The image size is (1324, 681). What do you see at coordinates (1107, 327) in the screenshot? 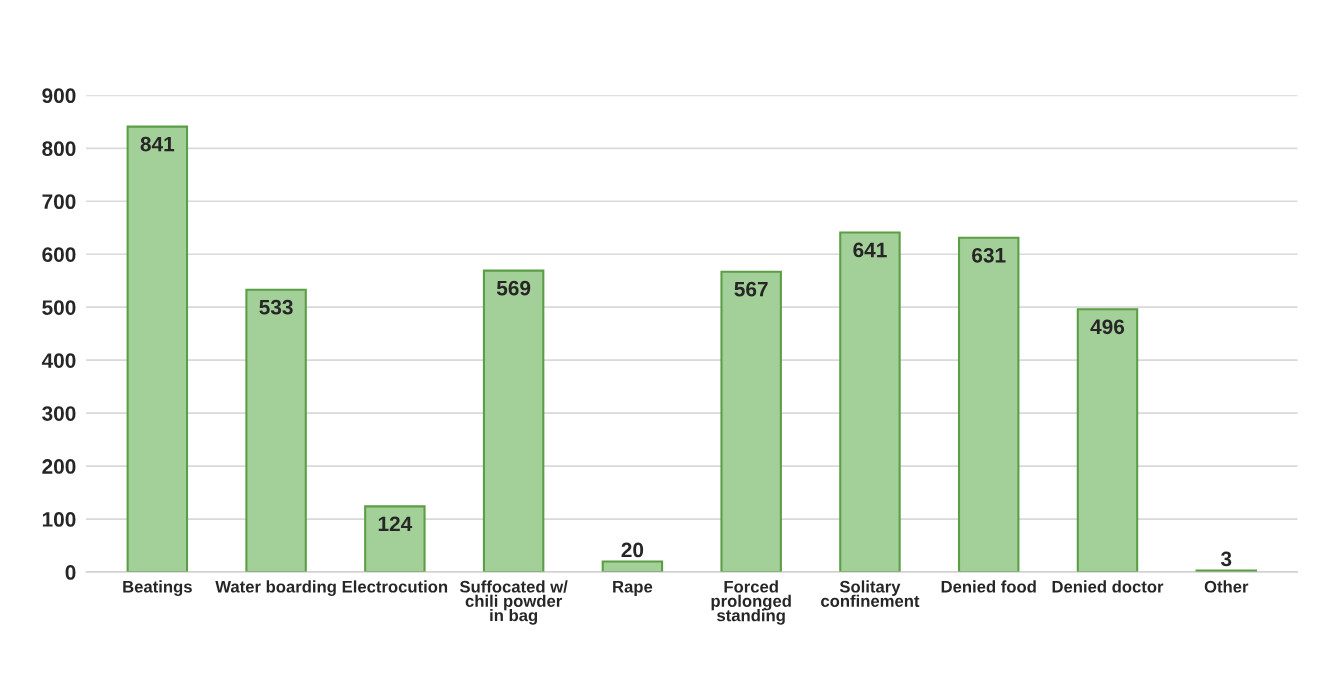
I see `data-label: 496` at bounding box center [1107, 327].